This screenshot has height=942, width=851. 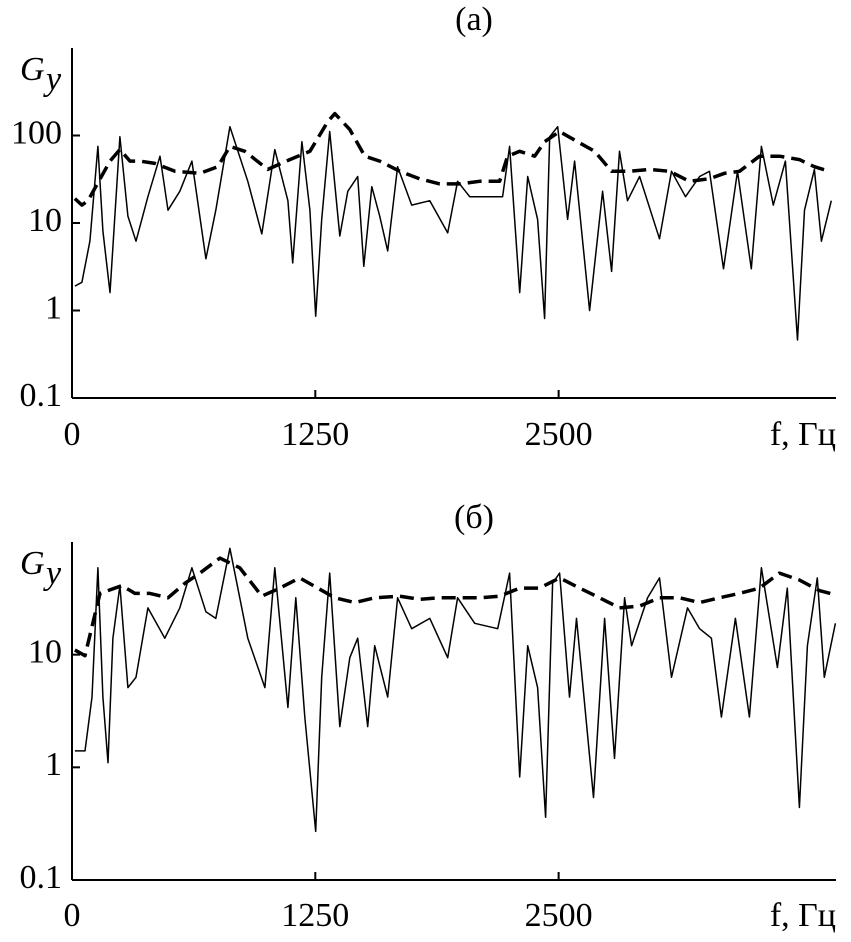 I want to click on panel-title: (a), so click(x=474, y=19).